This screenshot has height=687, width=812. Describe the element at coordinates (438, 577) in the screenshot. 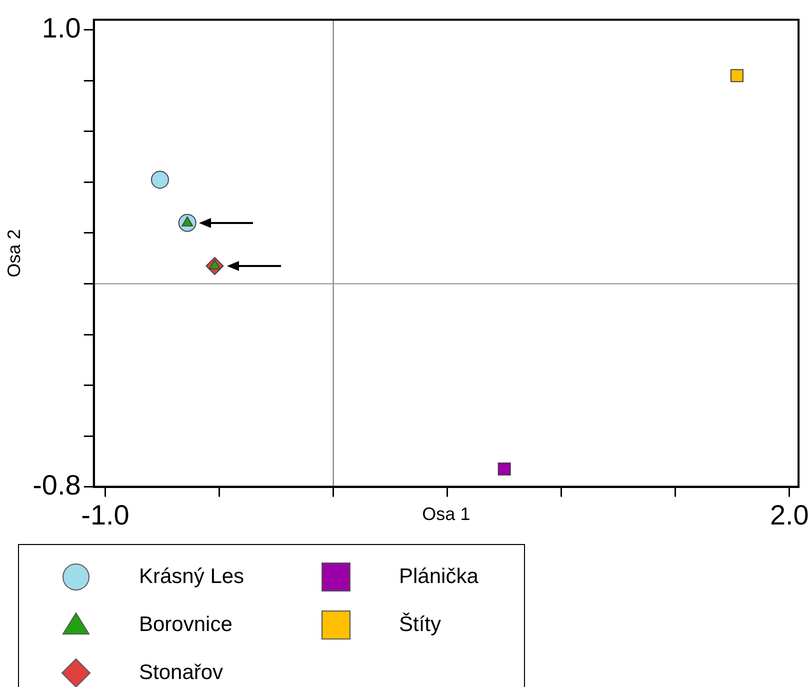

I see `legend-label: Plánička` at that location.